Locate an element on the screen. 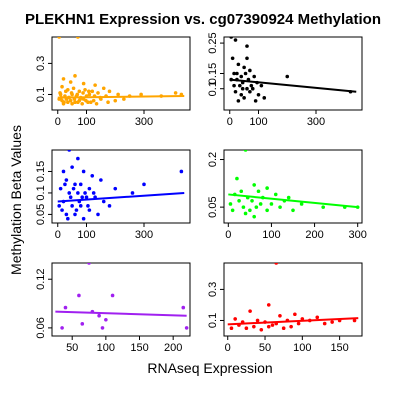  panel-5: 50 100 150 200 0.06 0.12 is located at coordinates (113, 308).